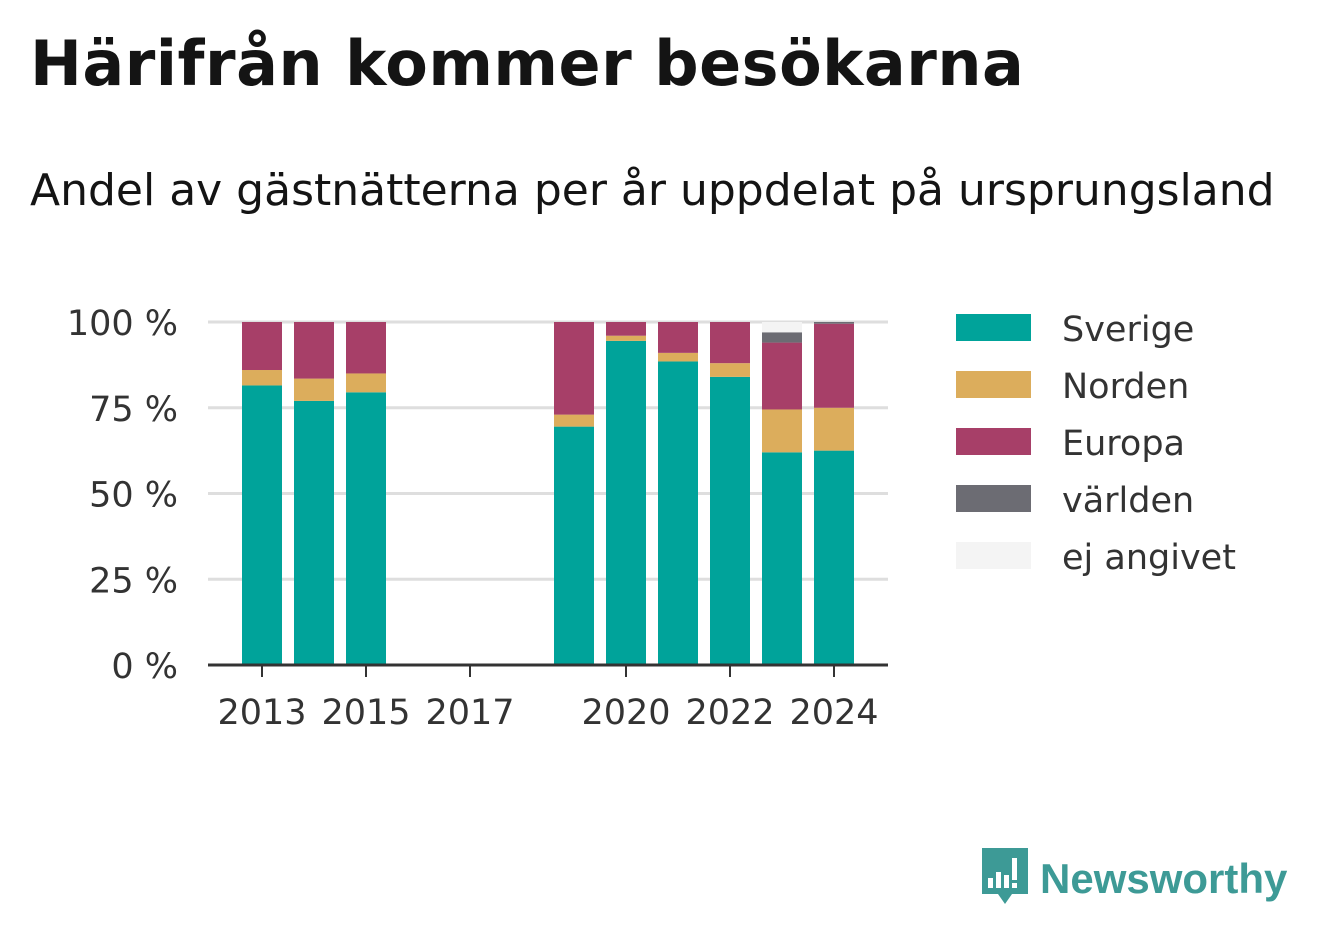 The width and height of the screenshot is (1322, 939). What do you see at coordinates (133, 581) in the screenshot?
I see `y-tick-label: 25 %` at bounding box center [133, 581].